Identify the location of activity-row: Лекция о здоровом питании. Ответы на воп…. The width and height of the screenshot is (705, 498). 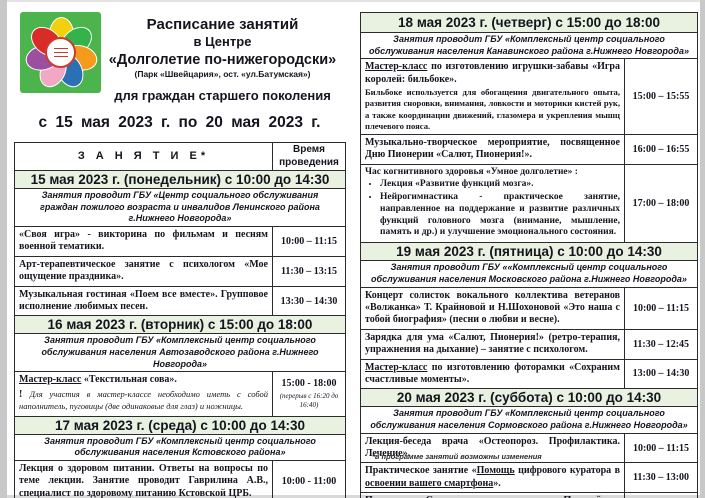
(180, 479).